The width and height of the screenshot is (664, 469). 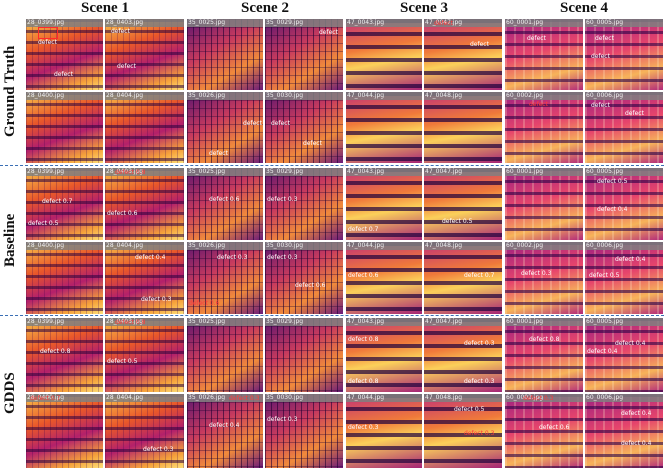 What do you see at coordinates (463, 431) in the screenshot?
I see `image-tile: 47_0048.jpg defect 0.5 defect 0.3` at bounding box center [463, 431].